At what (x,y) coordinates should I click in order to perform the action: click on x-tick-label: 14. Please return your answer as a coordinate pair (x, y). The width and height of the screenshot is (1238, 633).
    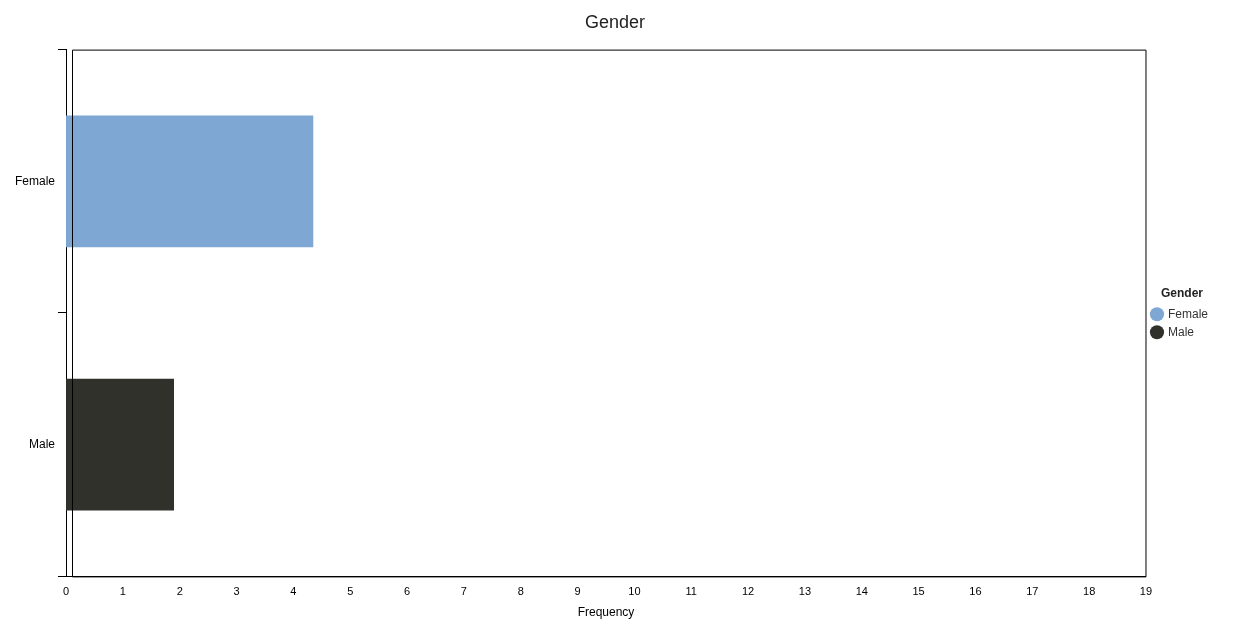
    Looking at the image, I should click on (861, 591).